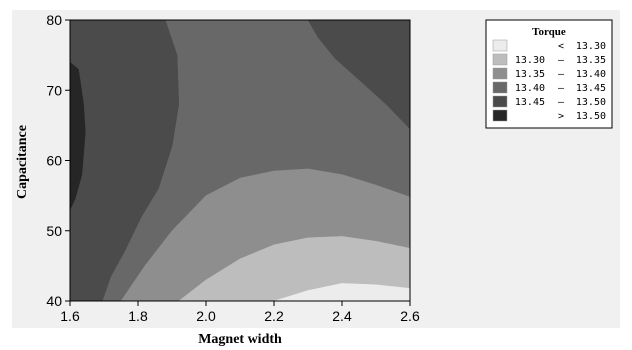 This screenshot has height=350, width=632. I want to click on x-tick-label: 1.8, so click(138, 316).